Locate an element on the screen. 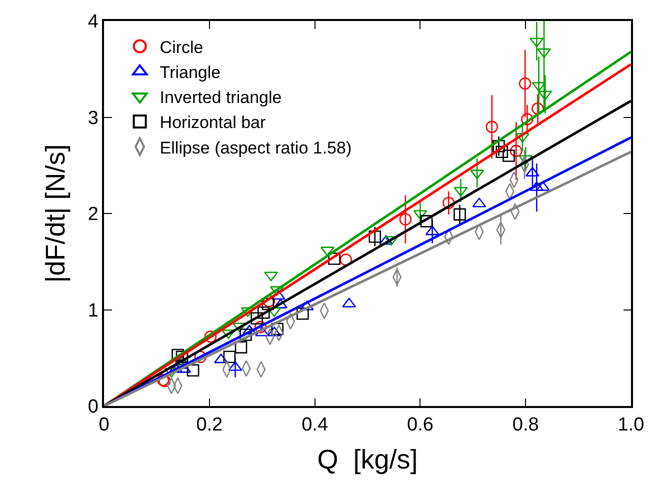  x-tick-label: 1.0 is located at coordinates (631, 425).